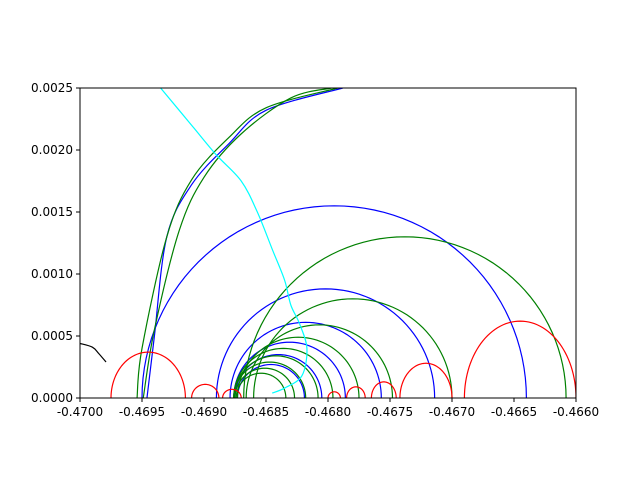  Describe the element at coordinates (390, 412) in the screenshot. I see `x-tick-label: -0.4675` at that location.